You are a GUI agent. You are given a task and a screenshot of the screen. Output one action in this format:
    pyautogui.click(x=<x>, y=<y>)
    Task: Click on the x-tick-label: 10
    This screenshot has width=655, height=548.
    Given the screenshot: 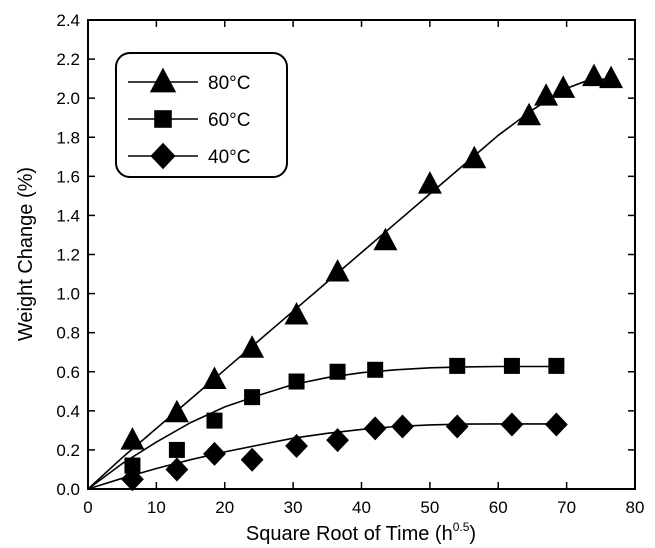 What is the action you would take?
    pyautogui.click(x=156, y=507)
    